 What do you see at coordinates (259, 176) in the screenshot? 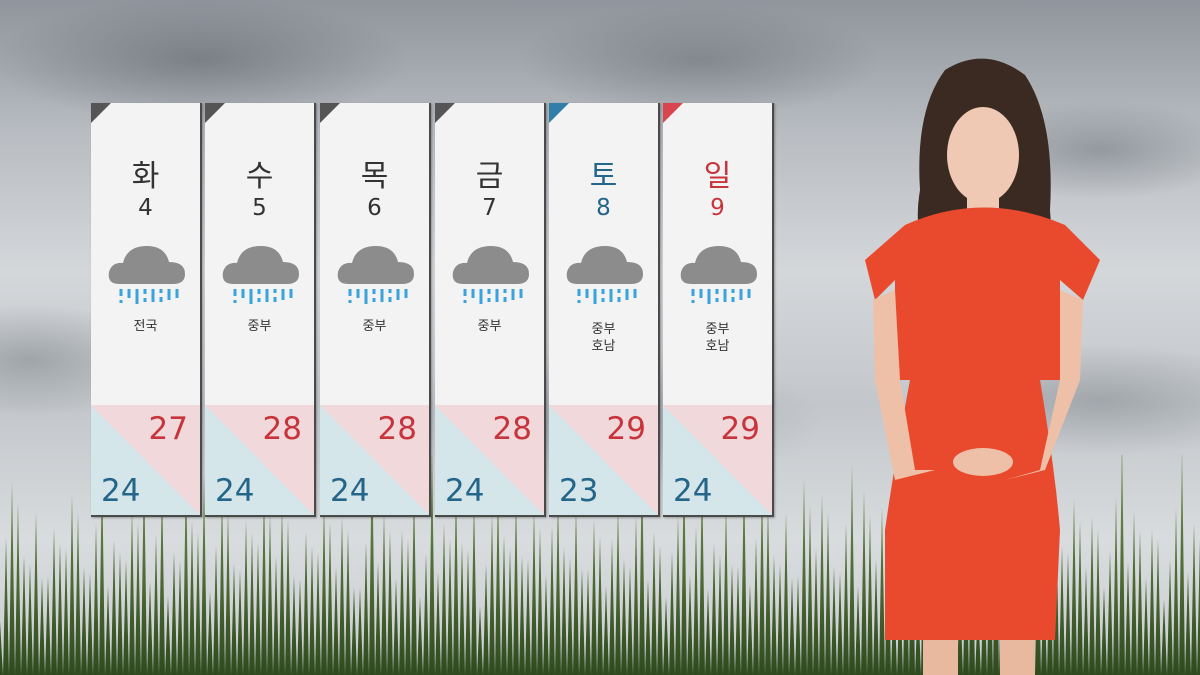
I see `day-of-week: 수` at bounding box center [259, 176].